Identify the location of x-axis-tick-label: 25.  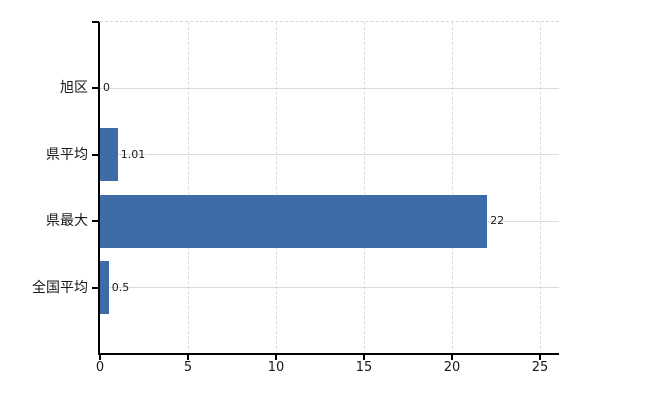
(540, 367).